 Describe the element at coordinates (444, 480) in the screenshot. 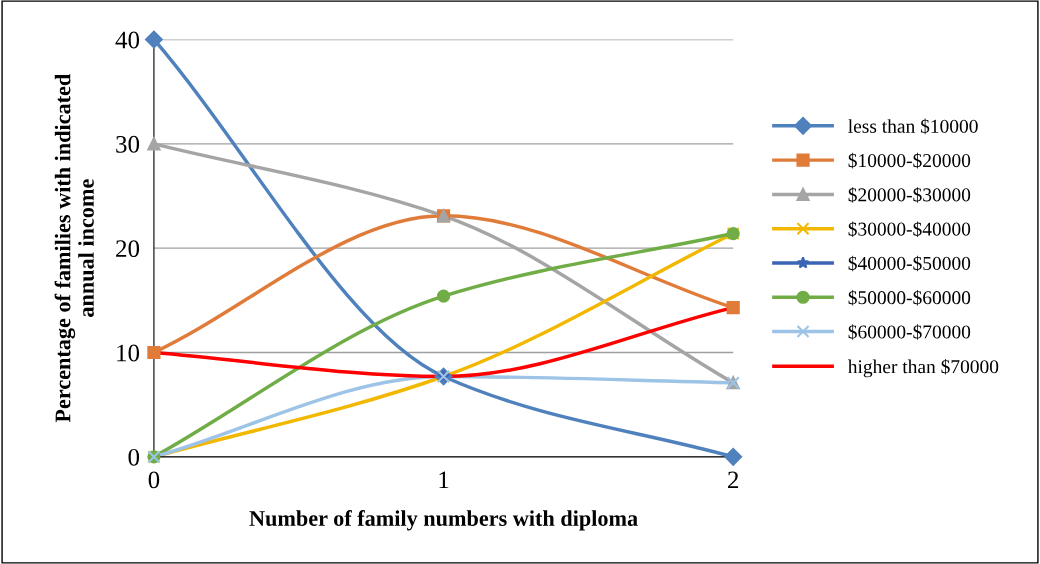

I see `x-tick-label: 1` at that location.